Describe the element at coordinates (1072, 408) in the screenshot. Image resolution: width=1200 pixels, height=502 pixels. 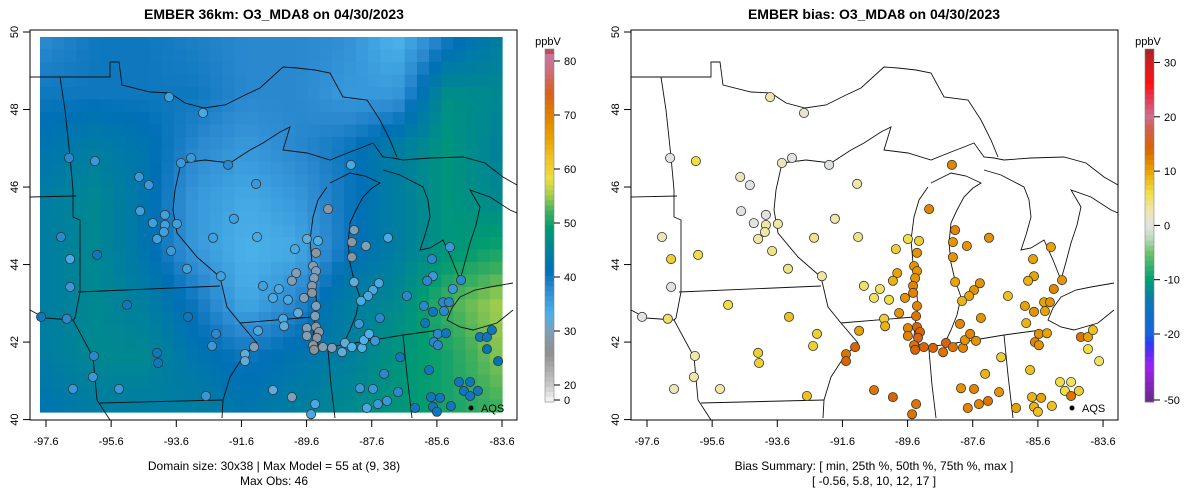
I see `aqs-marker-icon` at that location.